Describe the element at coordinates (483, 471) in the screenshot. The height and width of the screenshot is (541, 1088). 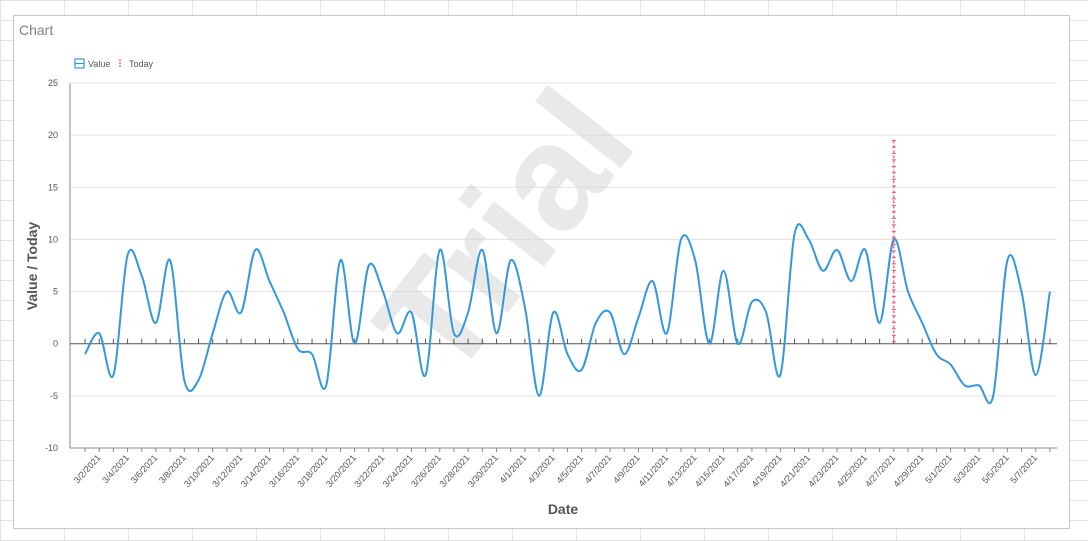
I see `x-tick-label: 3/30/2021` at that location.